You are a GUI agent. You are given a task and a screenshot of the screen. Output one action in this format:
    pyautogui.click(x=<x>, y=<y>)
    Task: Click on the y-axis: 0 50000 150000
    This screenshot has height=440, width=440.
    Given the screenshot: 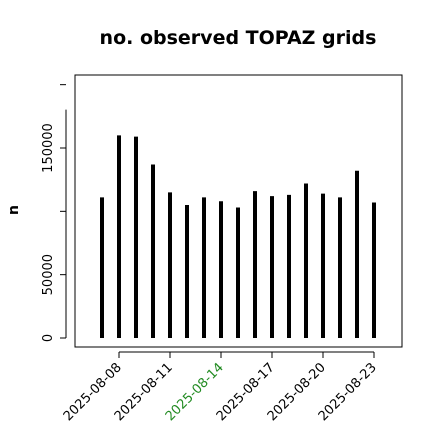 What is the action you would take?
    pyautogui.click(x=54, y=213)
    